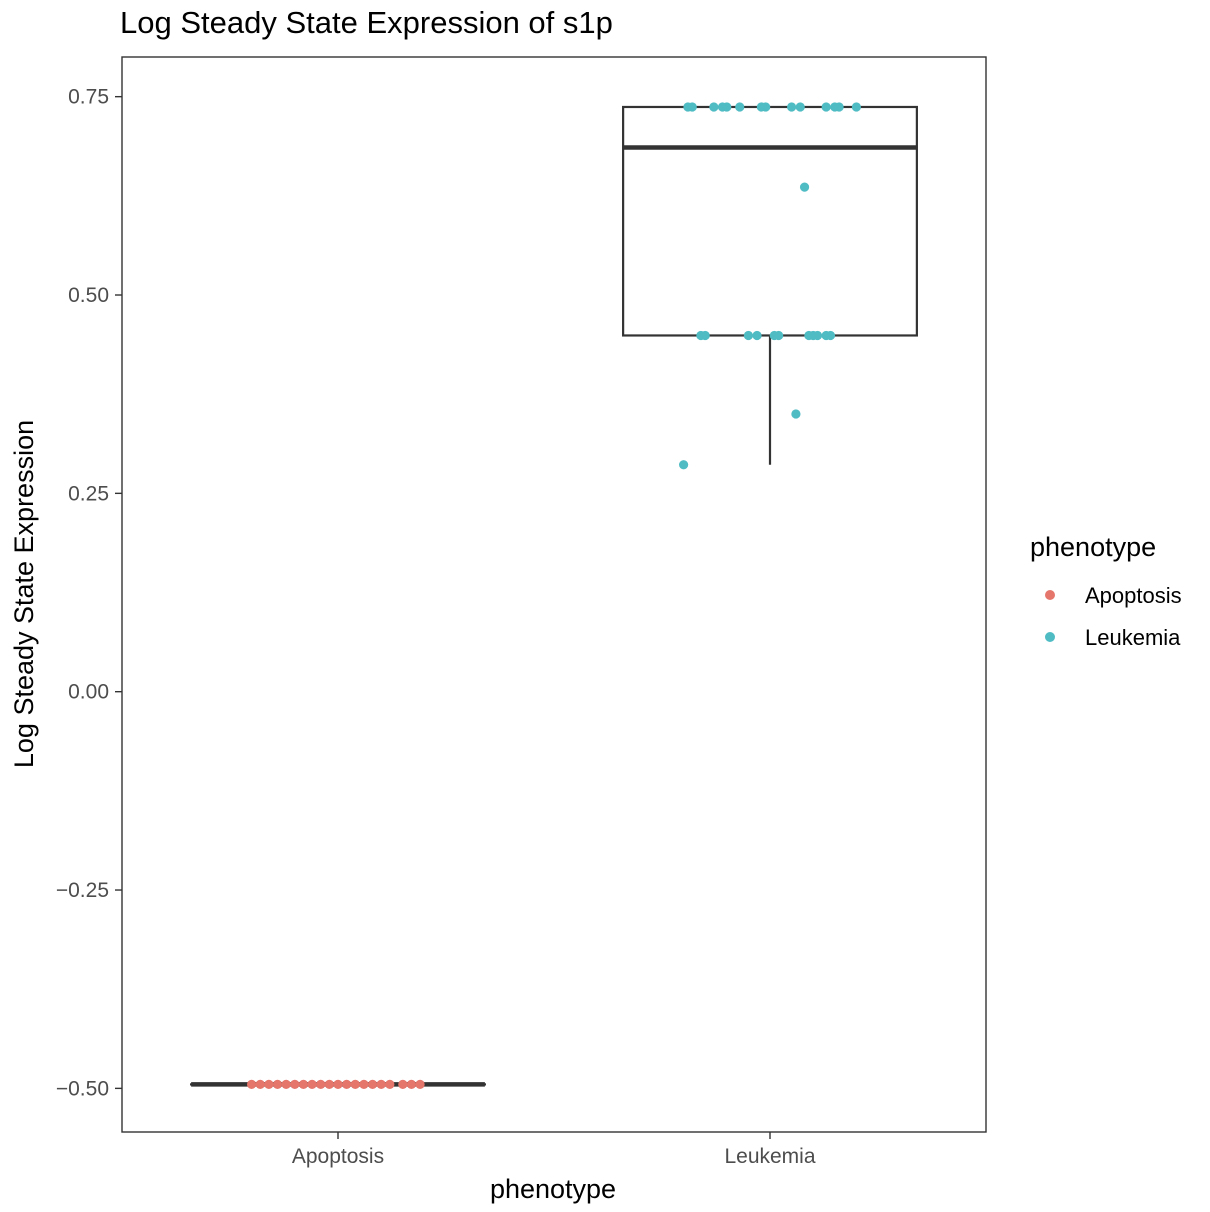 The width and height of the screenshot is (1210, 1212). What do you see at coordinates (1093, 547) in the screenshot?
I see `legend-title: phenotype` at bounding box center [1093, 547].